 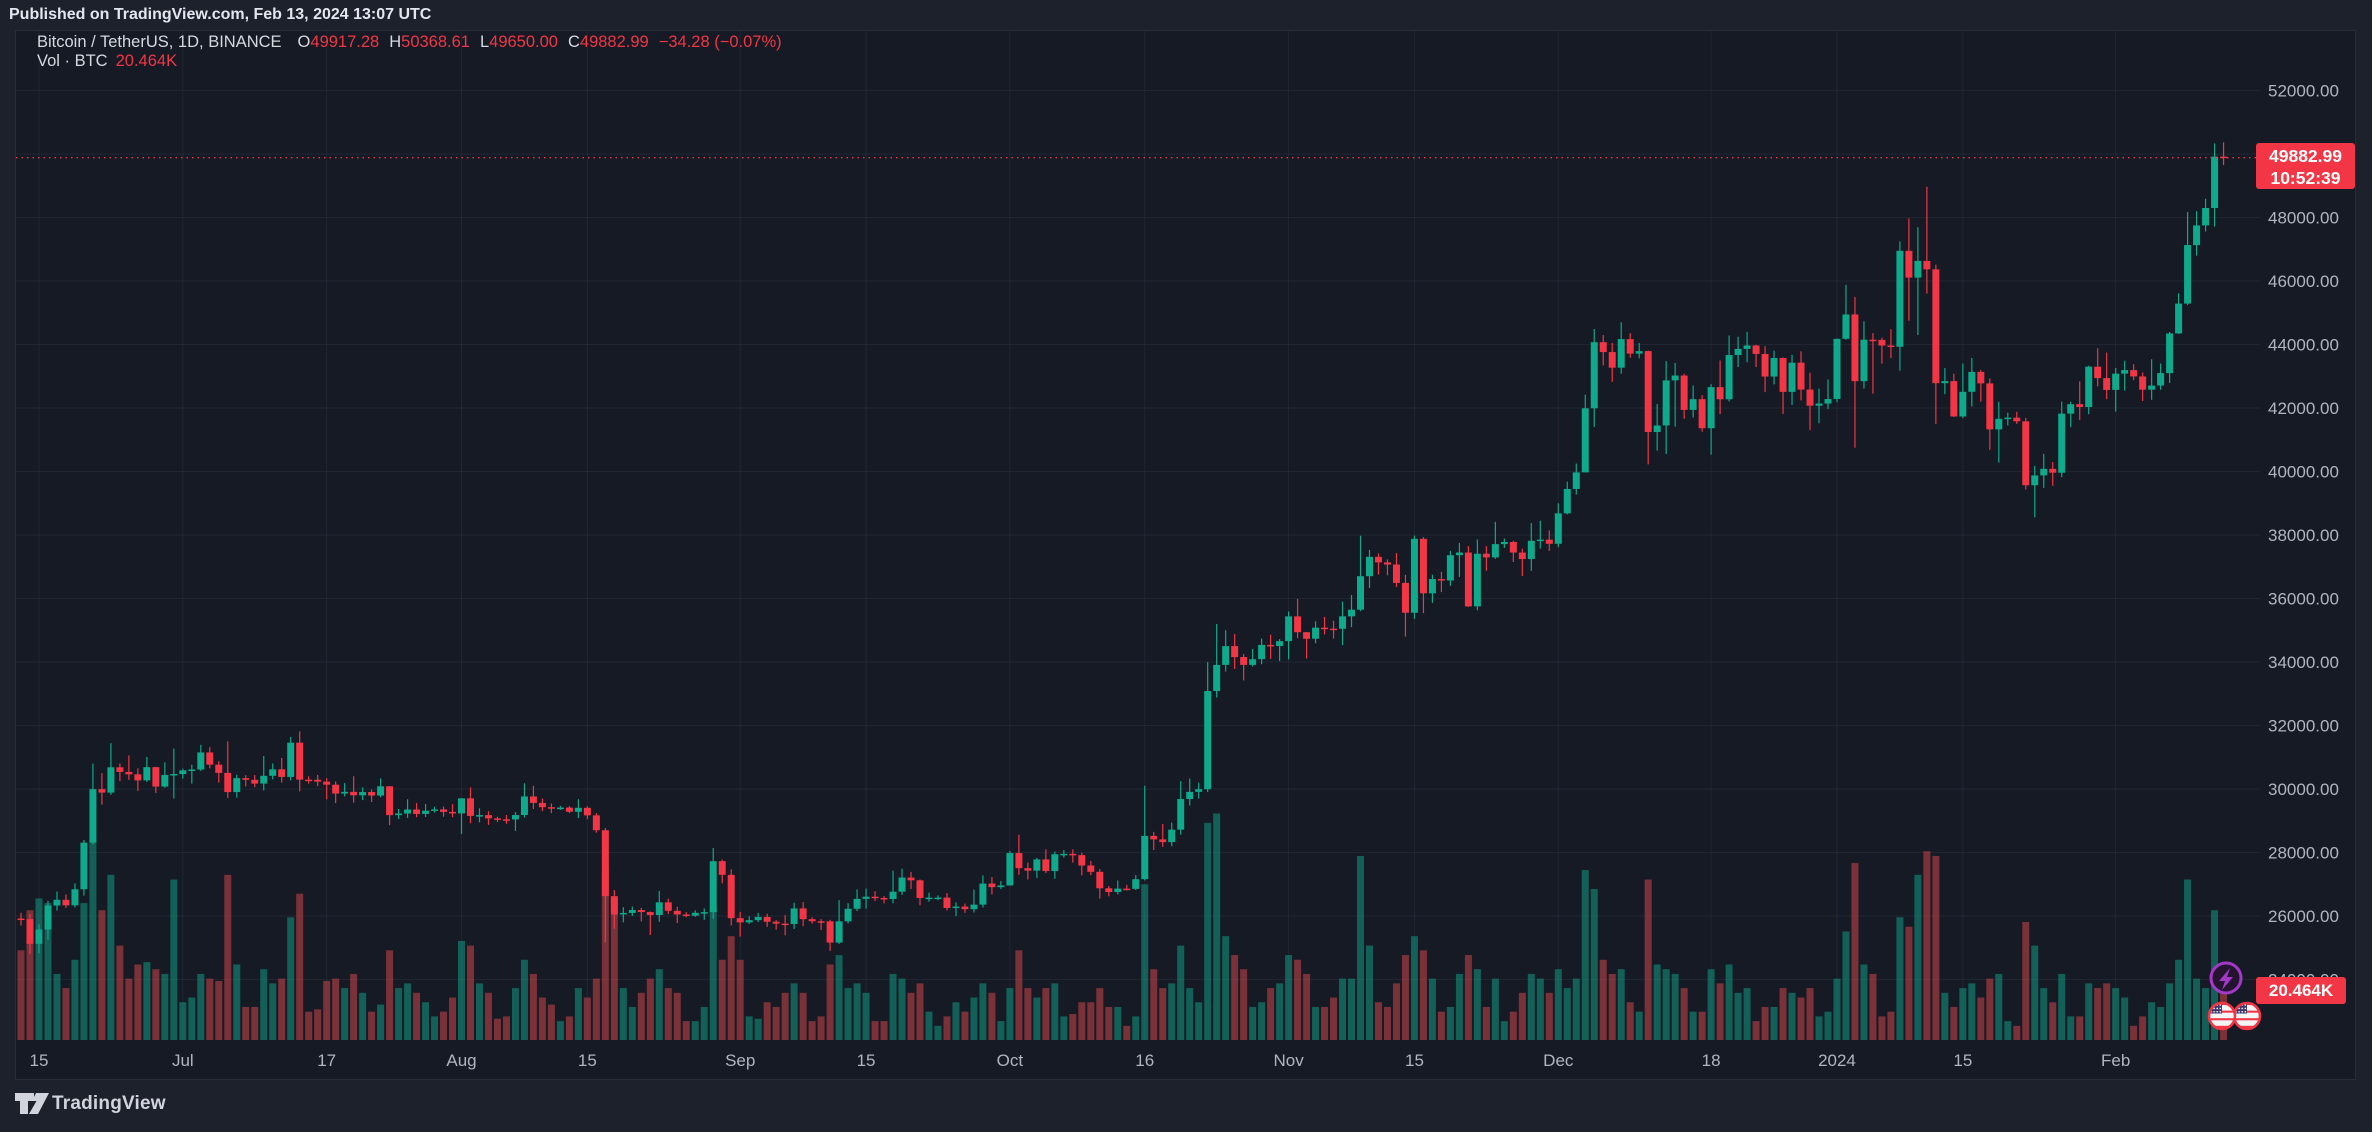 I want to click on tradingview-logo-icon, so click(x=32, y=1104).